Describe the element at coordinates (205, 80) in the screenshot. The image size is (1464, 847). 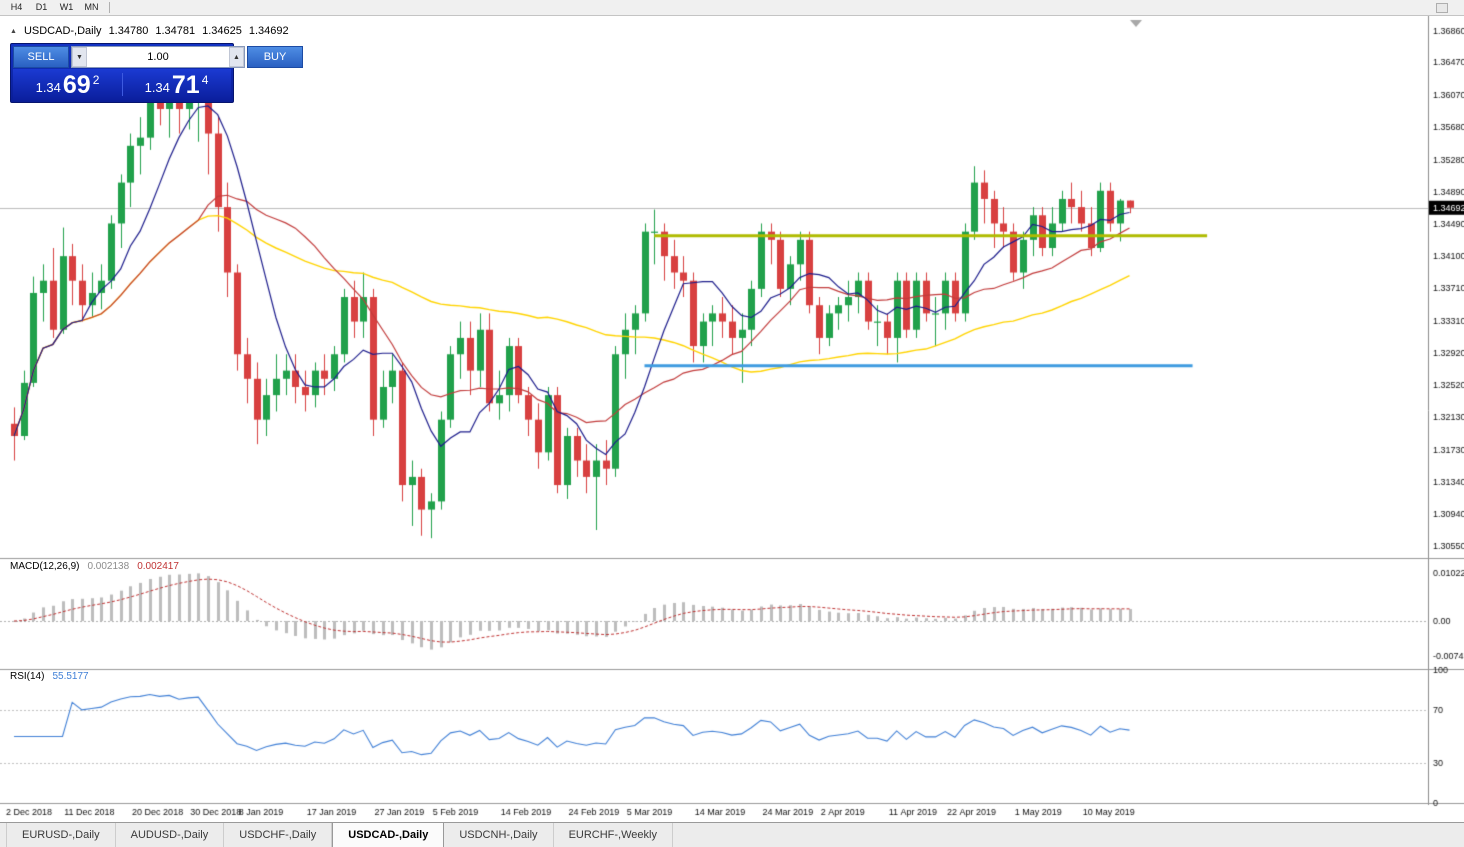
I see `buy-price-pipette: 4` at that location.